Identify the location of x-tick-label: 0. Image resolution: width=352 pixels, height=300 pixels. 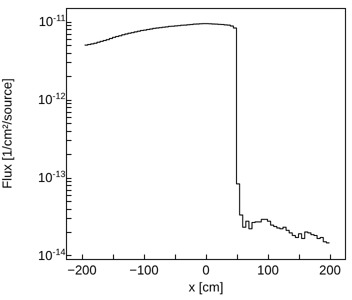
(206, 270).